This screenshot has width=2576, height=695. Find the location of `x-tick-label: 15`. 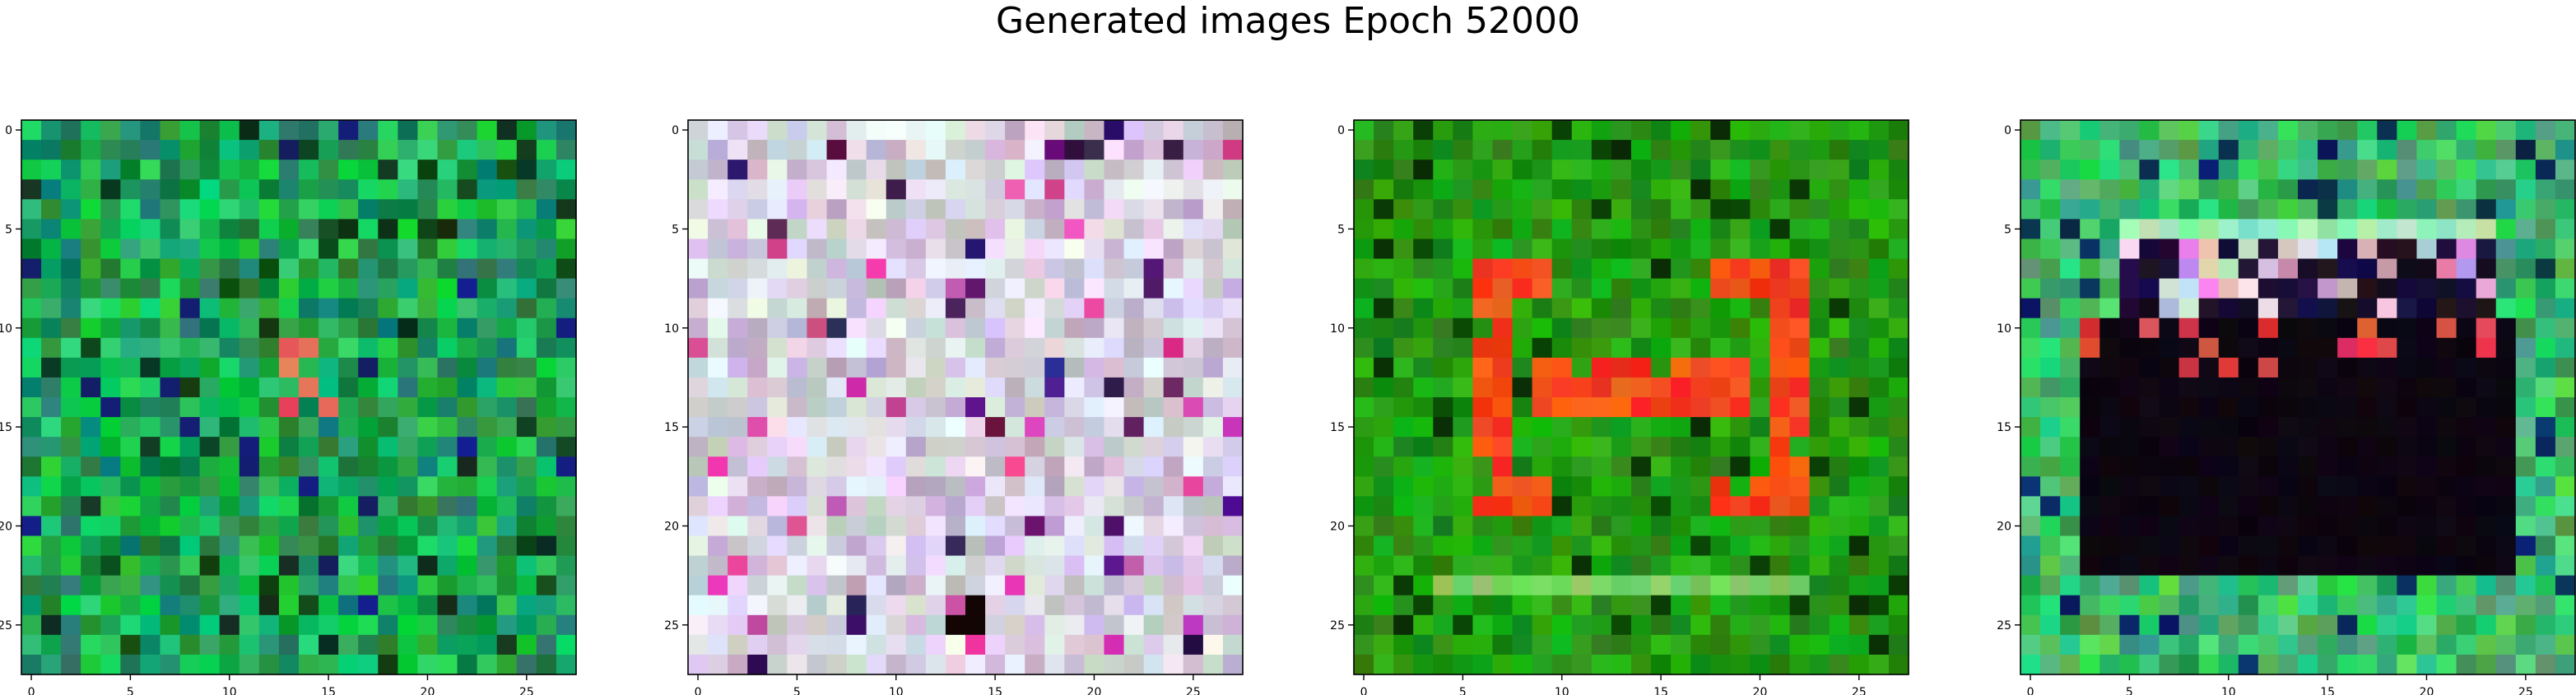

x-tick-label: 15 is located at coordinates (1660, 690).